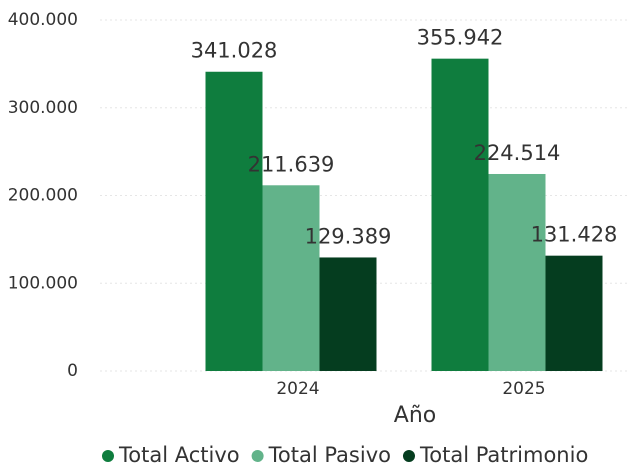 The image size is (634, 467). I want to click on data-label: 129.389, so click(348, 236).